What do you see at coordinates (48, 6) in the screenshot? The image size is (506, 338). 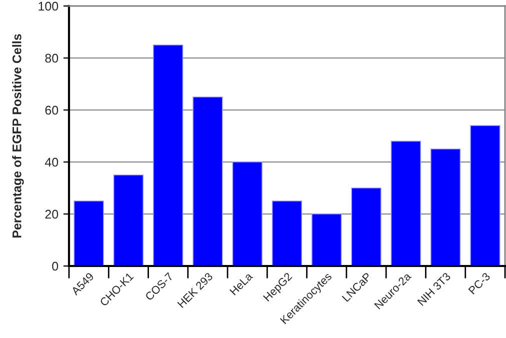 I see `y-tick-label: 100` at bounding box center [48, 6].